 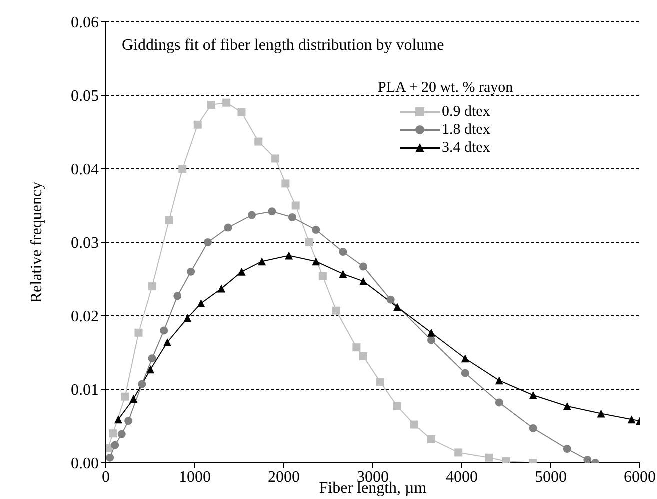 I want to click on y-tick-label: 0.04, so click(x=85, y=170).